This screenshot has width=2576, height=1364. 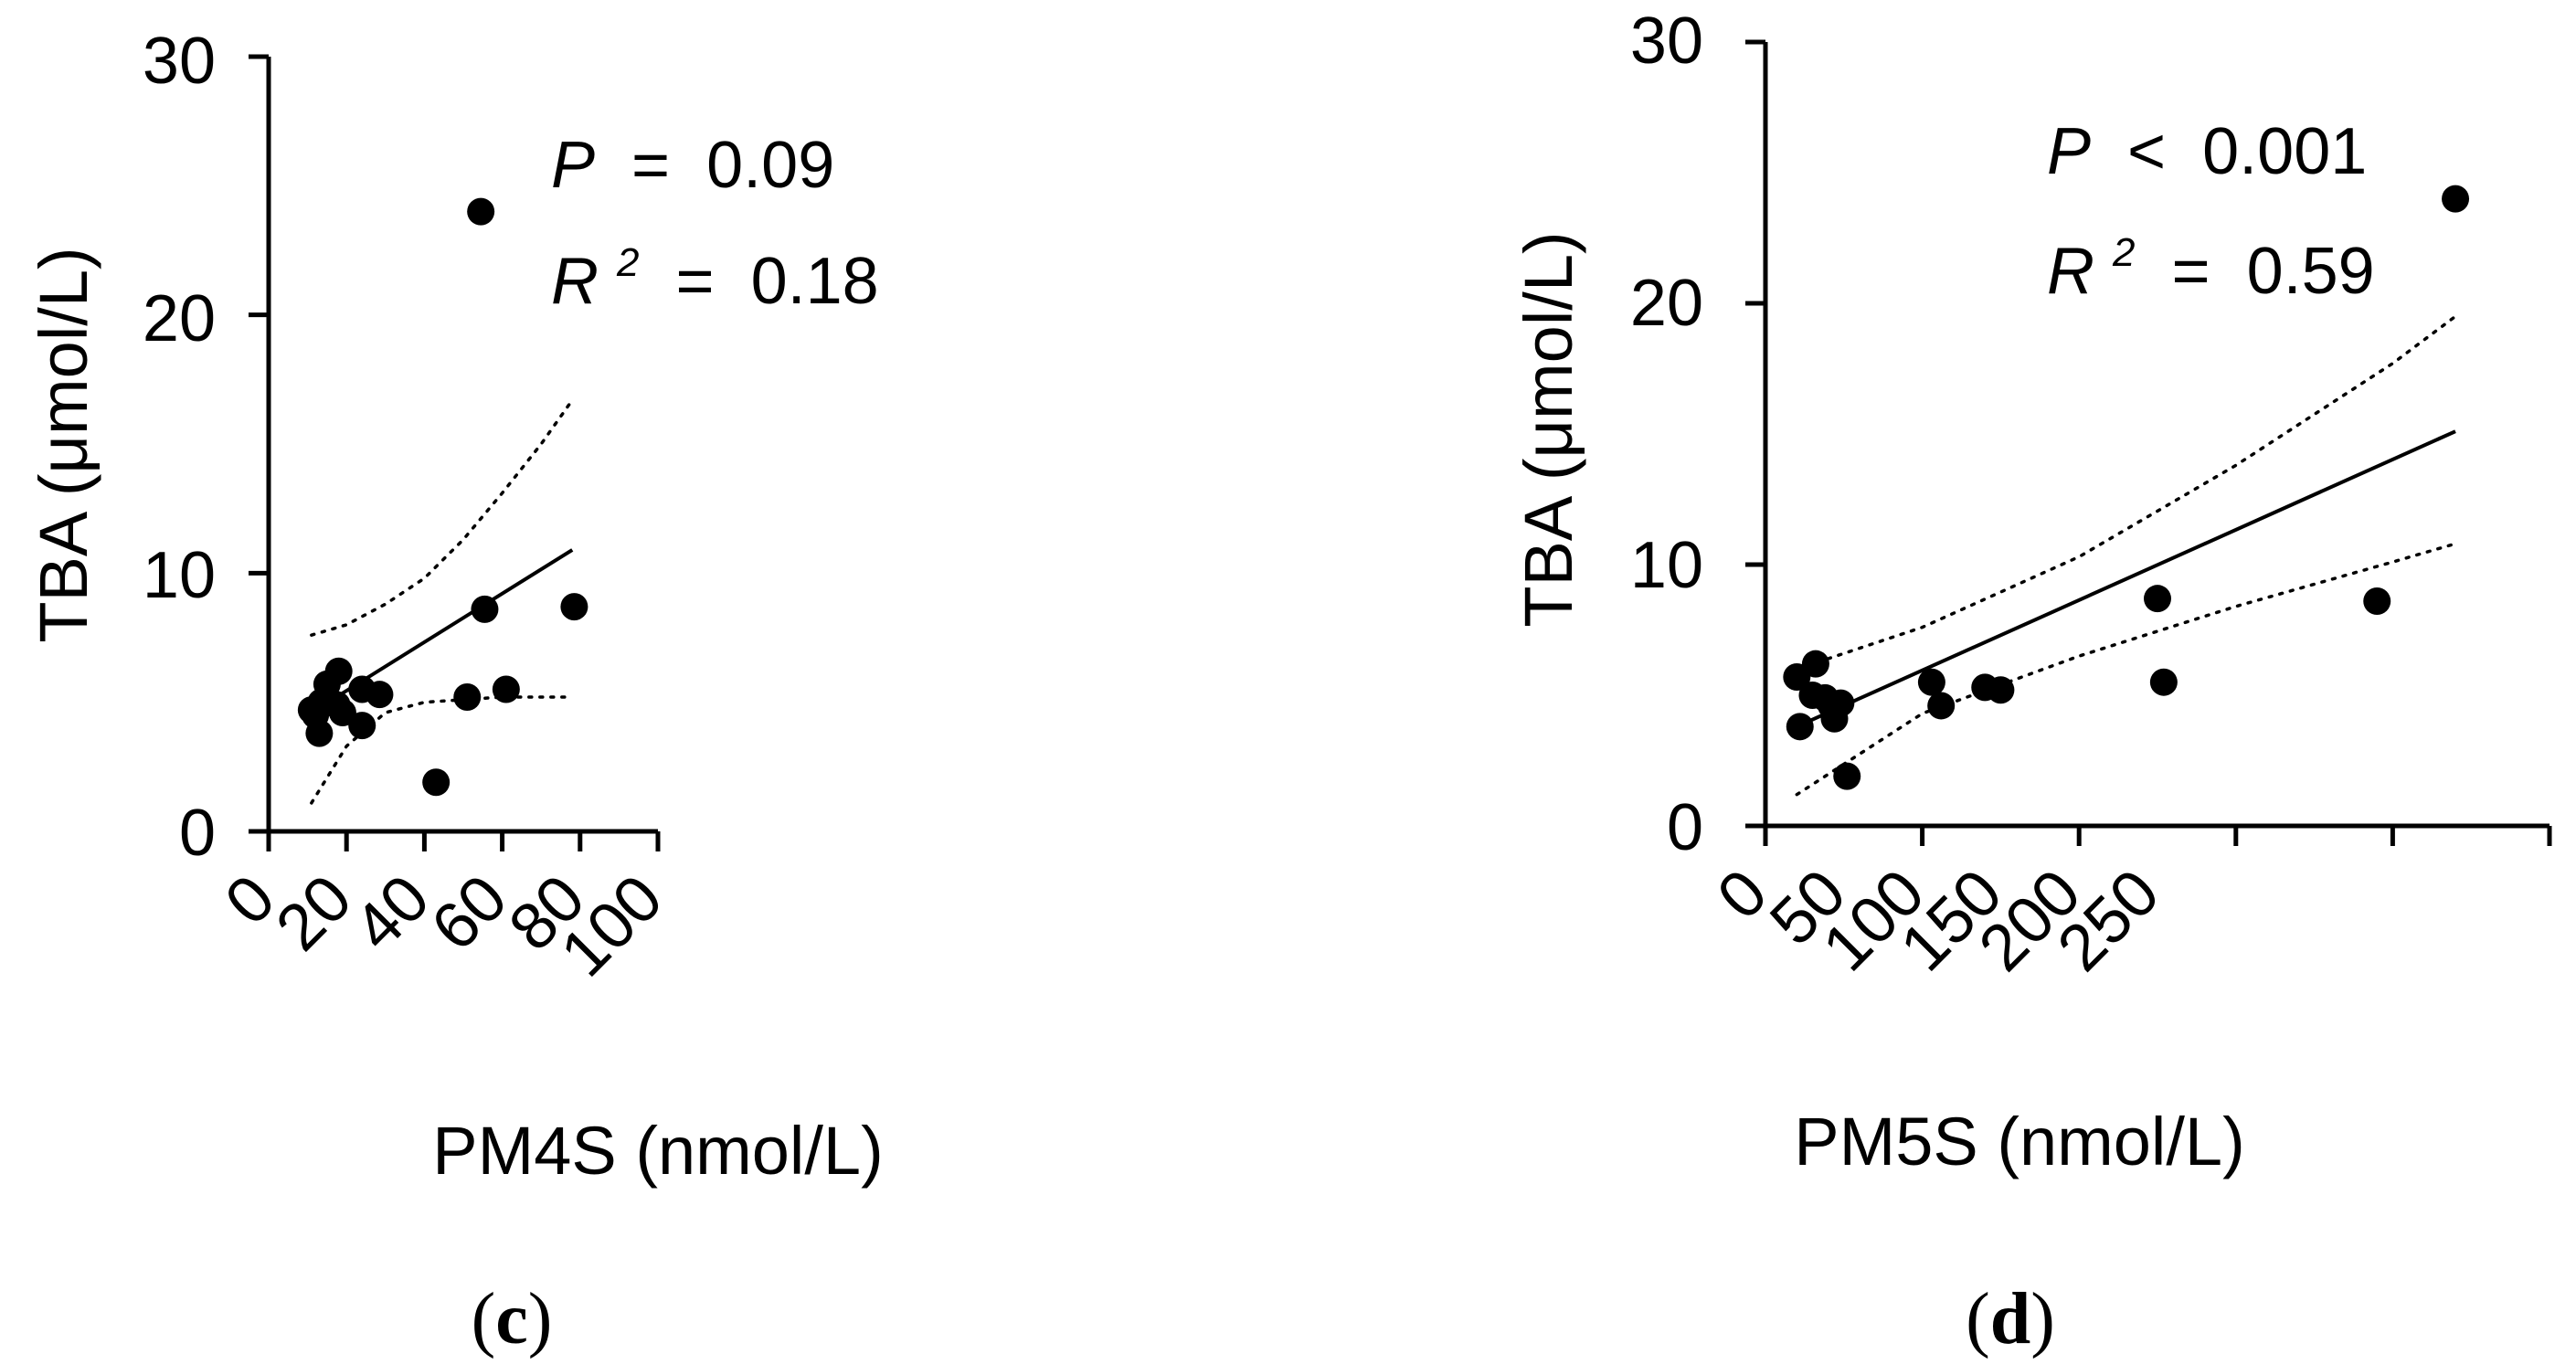 What do you see at coordinates (2069, 151) in the screenshot?
I see `panel-d-p-symbol: P` at bounding box center [2069, 151].